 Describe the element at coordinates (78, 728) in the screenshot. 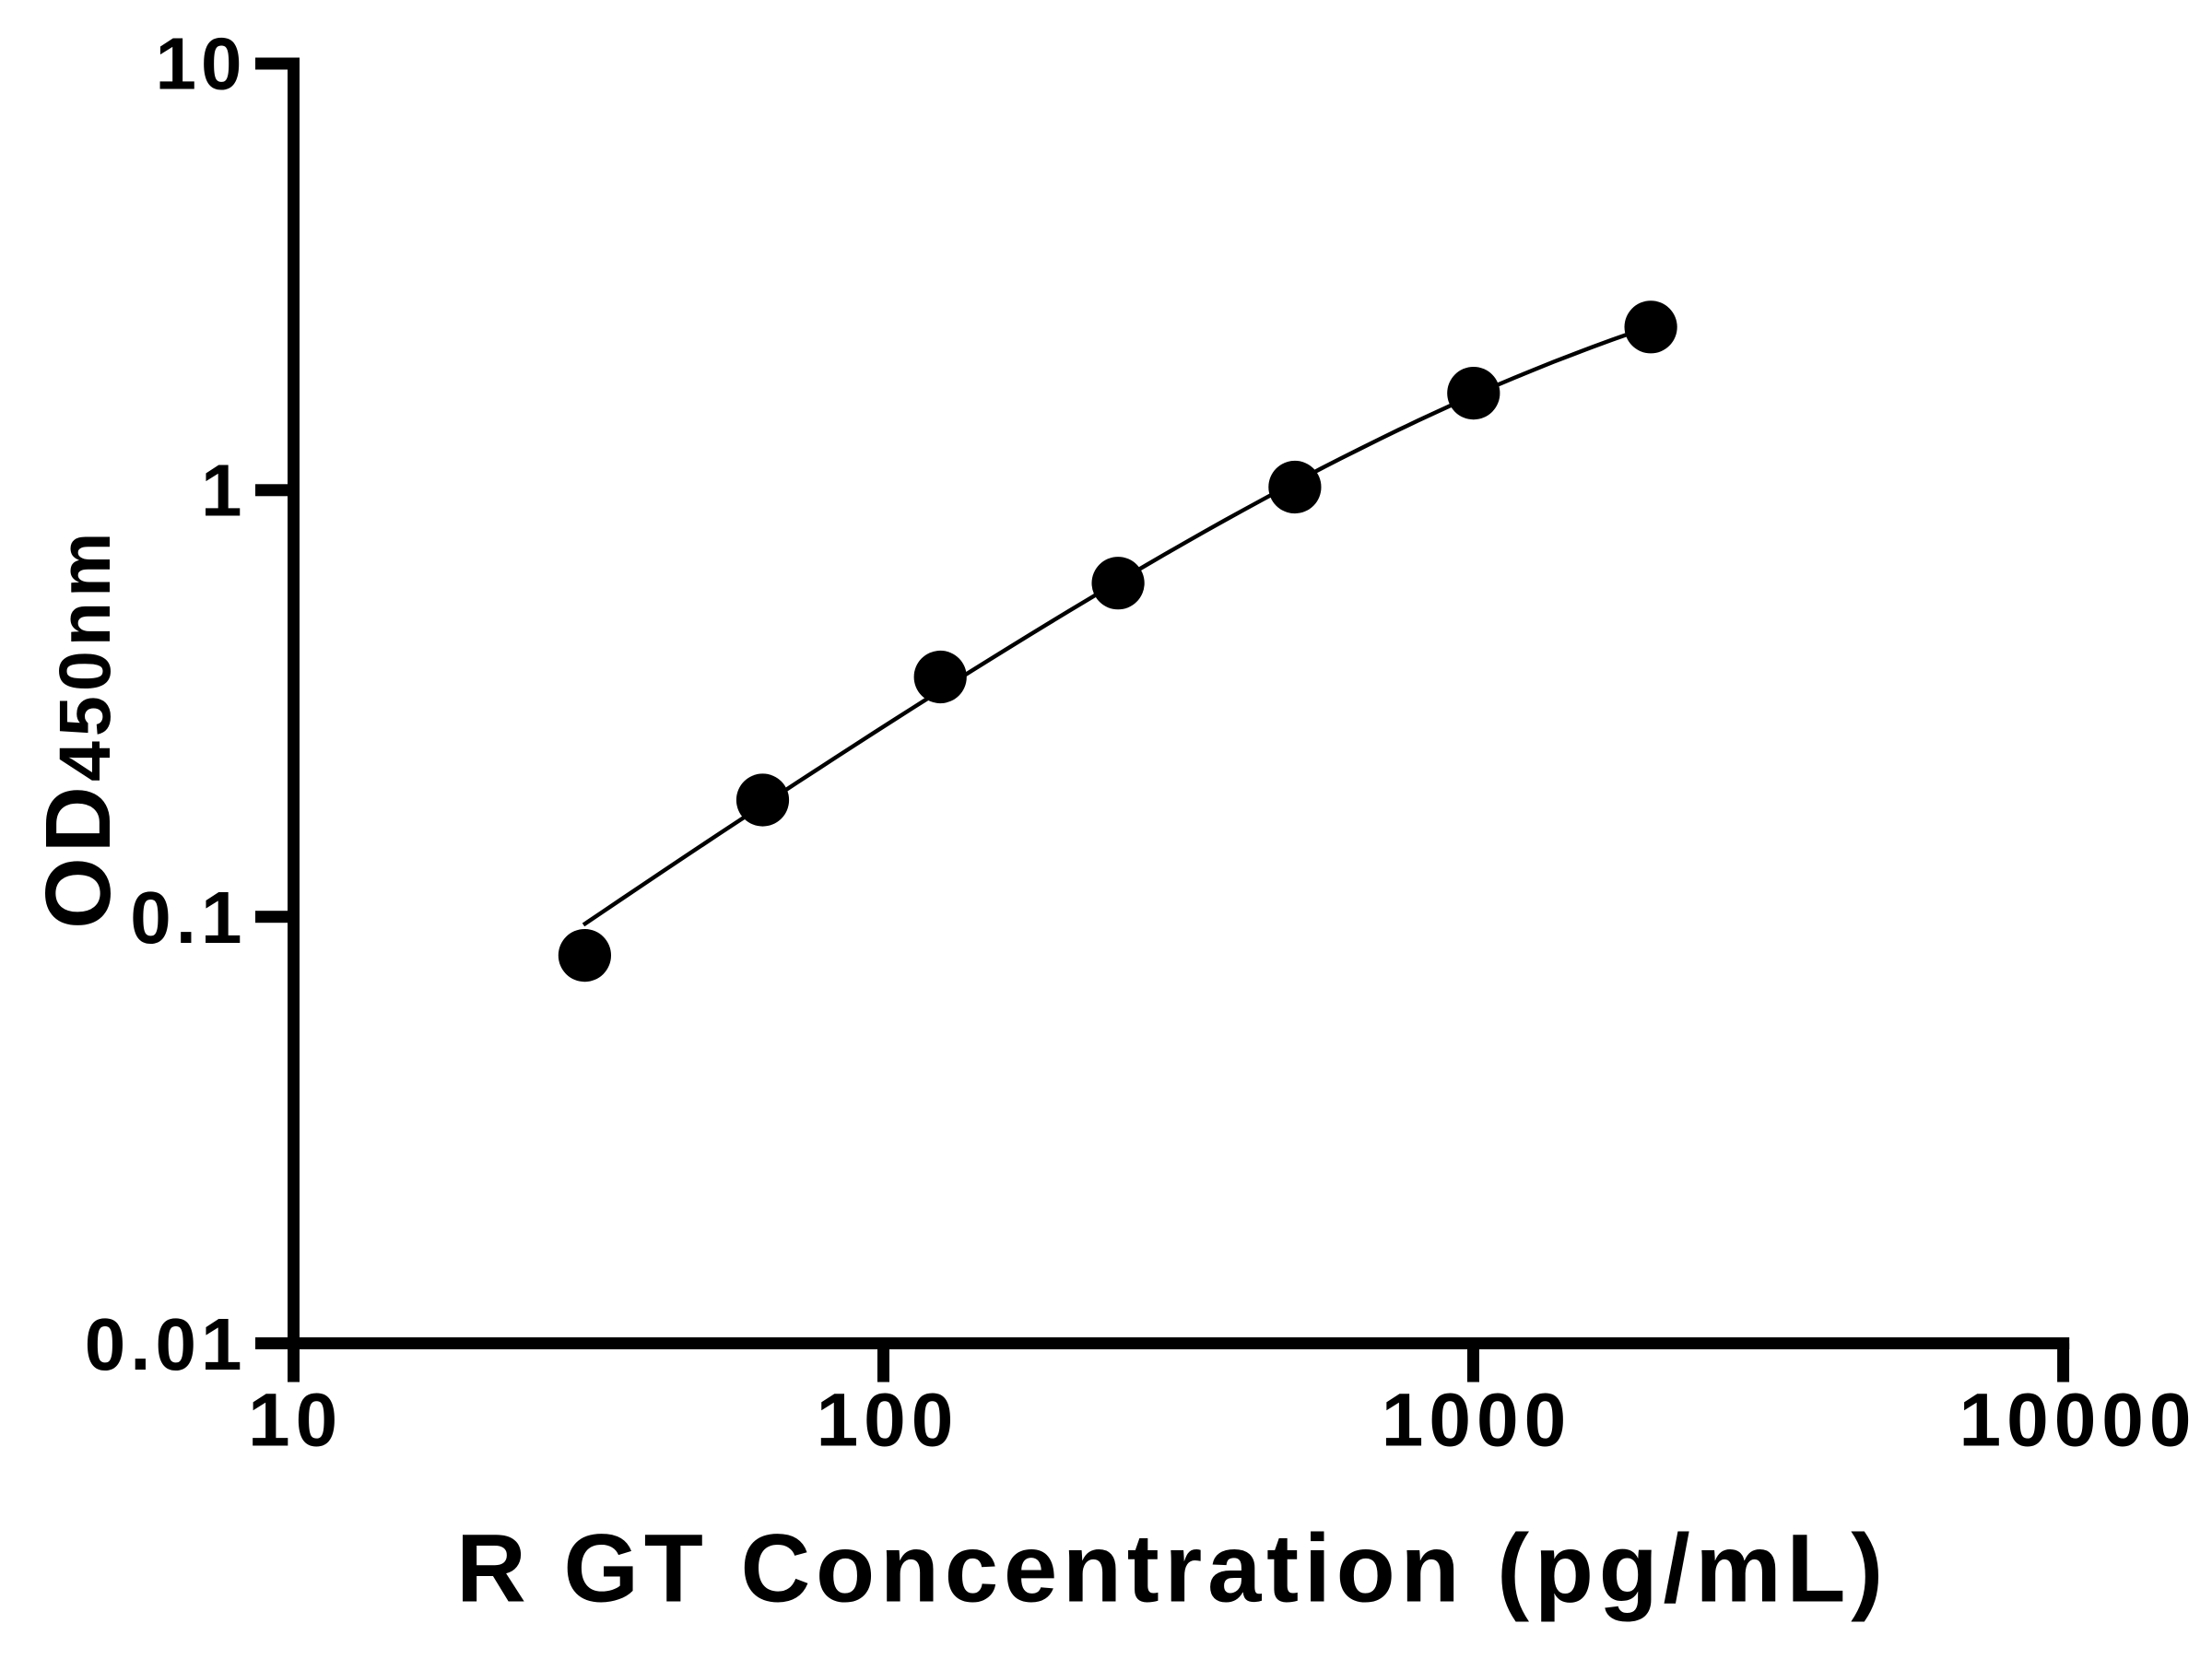

I see `svg-text: OD450nm` at that location.